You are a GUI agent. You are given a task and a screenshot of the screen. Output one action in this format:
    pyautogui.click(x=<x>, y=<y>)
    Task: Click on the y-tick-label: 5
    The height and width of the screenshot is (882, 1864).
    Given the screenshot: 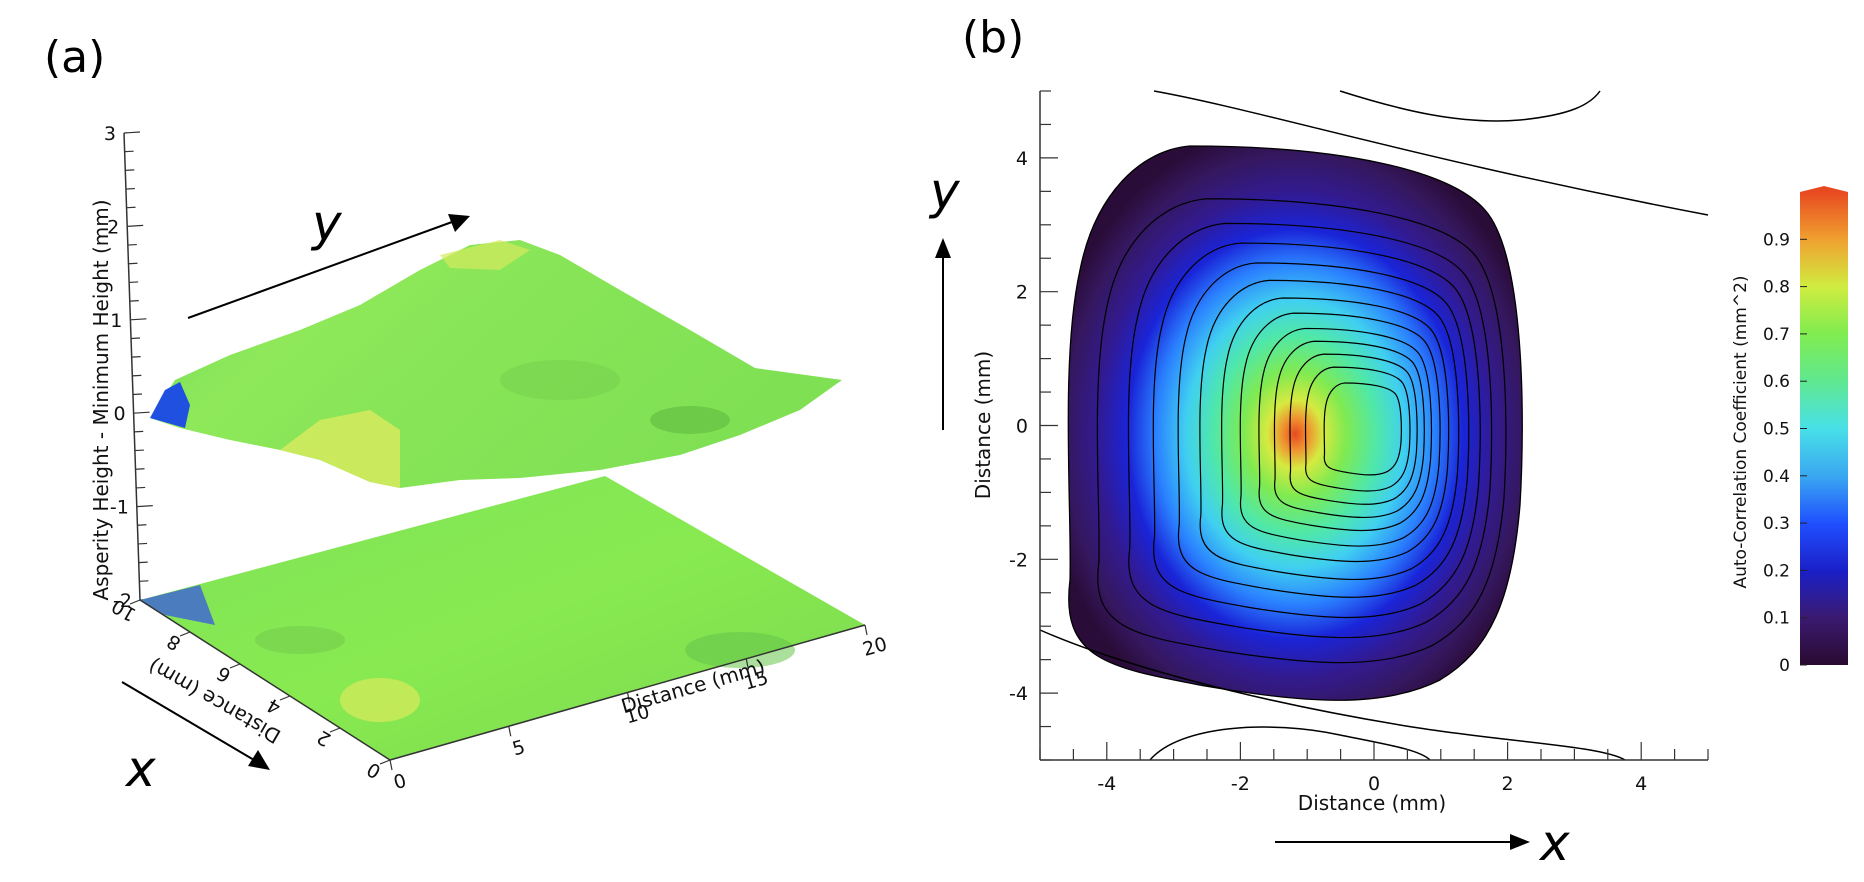 What is the action you would take?
    pyautogui.click(x=519, y=748)
    